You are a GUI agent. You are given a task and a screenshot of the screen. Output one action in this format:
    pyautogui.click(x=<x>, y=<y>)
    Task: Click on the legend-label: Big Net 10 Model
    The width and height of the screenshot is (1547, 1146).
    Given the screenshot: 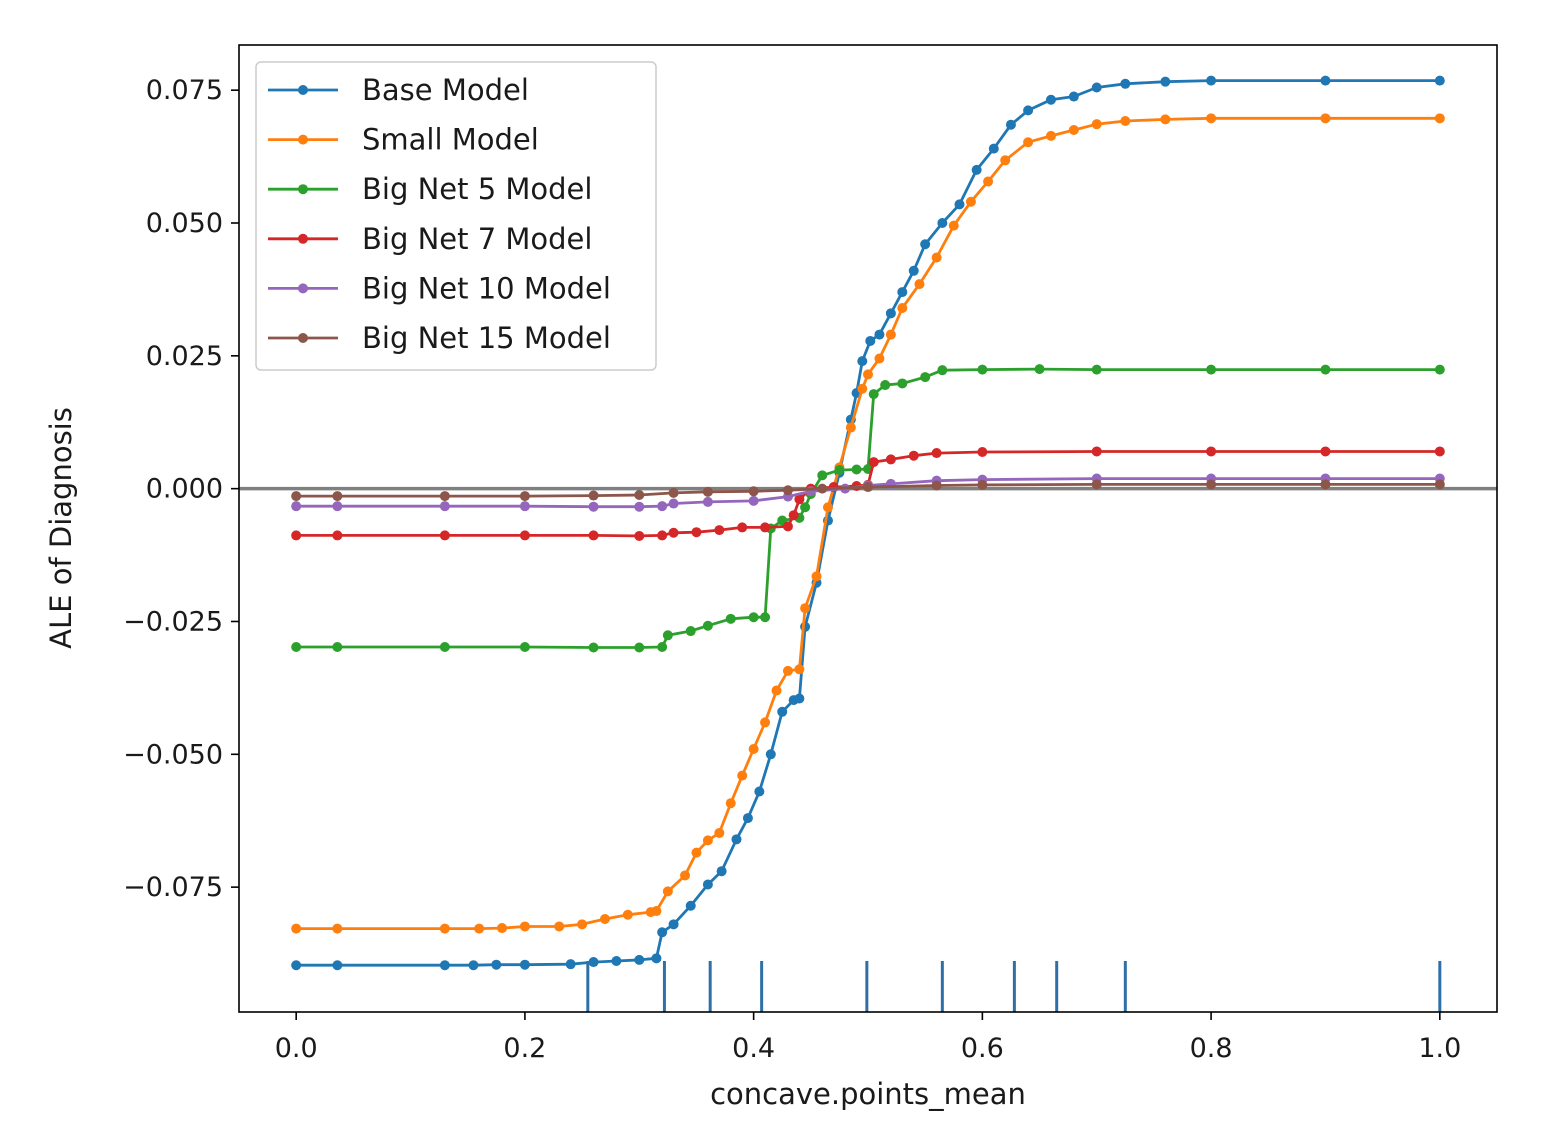 What is the action you would take?
    pyautogui.click(x=486, y=288)
    